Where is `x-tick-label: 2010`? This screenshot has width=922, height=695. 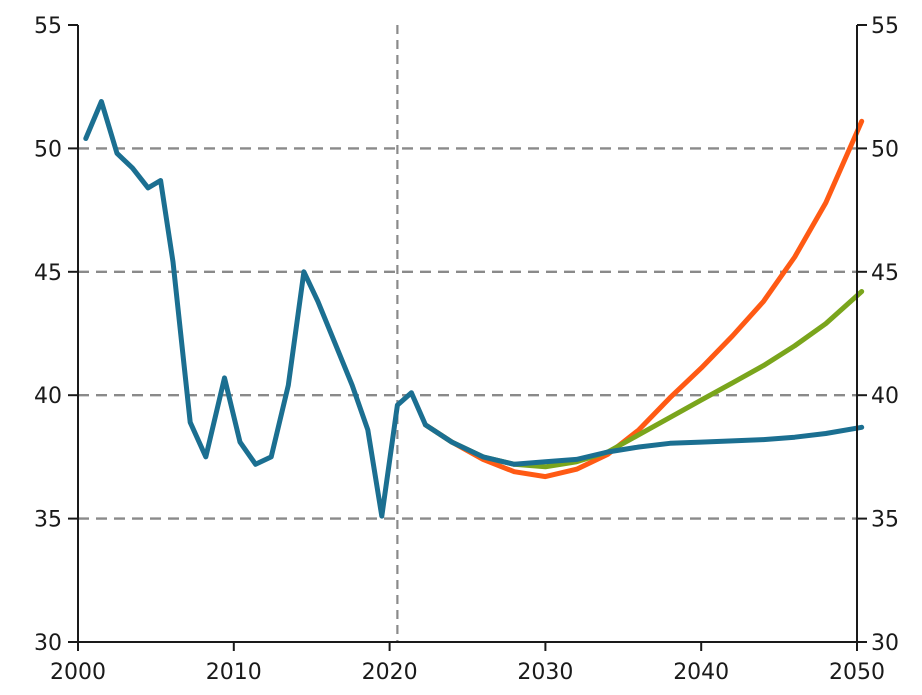 x-tick-label: 2010 is located at coordinates (234, 672).